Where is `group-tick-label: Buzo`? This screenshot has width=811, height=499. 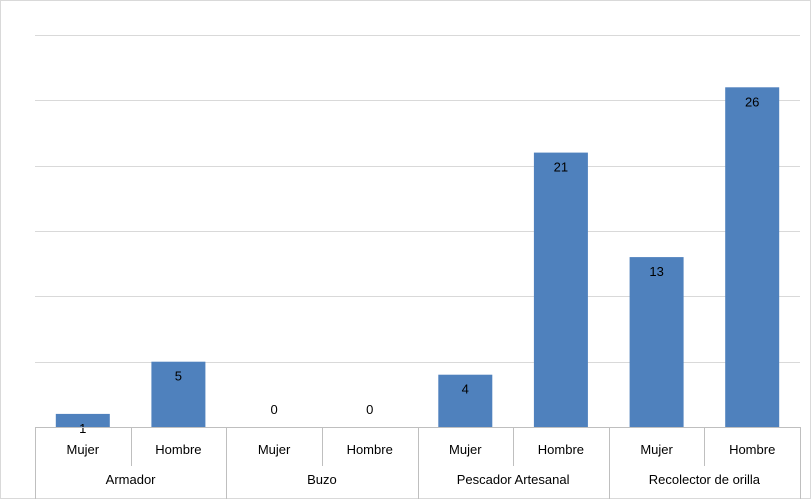
group-tick-label: Buzo is located at coordinates (322, 479).